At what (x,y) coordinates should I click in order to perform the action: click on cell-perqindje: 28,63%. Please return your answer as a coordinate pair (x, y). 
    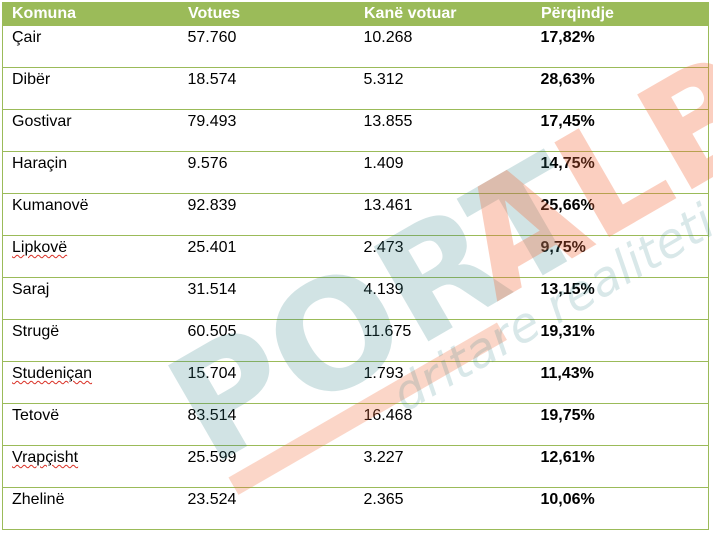
    Looking at the image, I should click on (620, 88).